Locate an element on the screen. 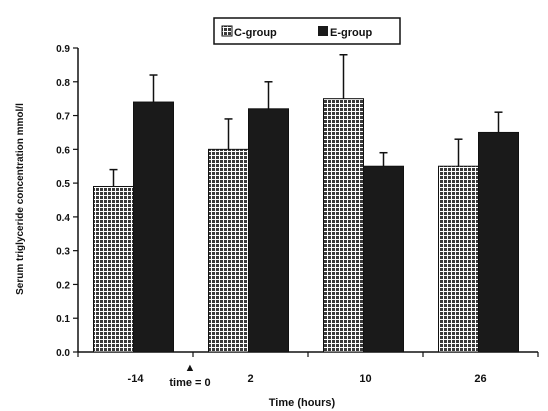 The height and width of the screenshot is (411, 548). y-tick-label: 0.4 is located at coordinates (63, 218).